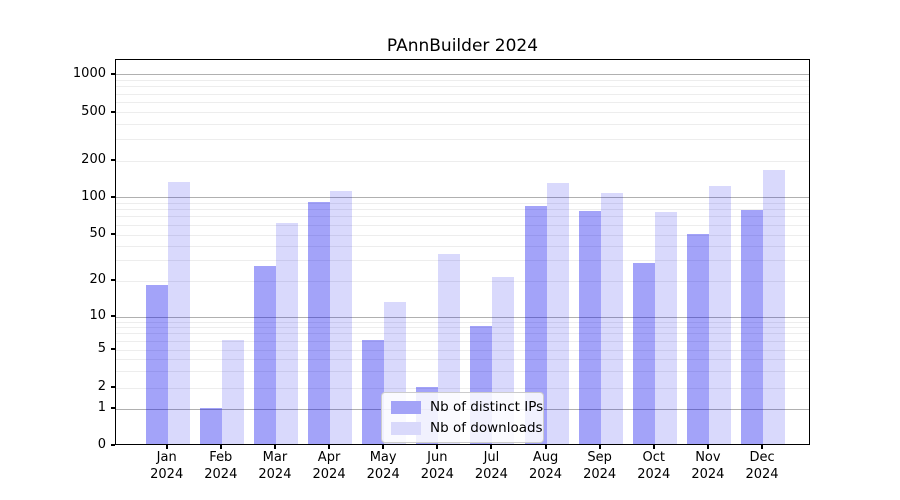 The height and width of the screenshot is (500, 900). Describe the element at coordinates (462, 417) in the screenshot. I see `legend: Nb of distinct IPs Nb of downloads` at that location.